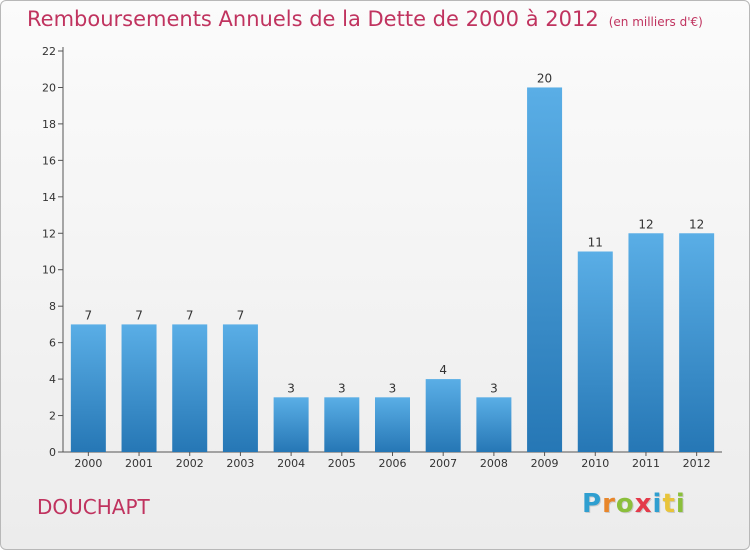 Image resolution: width=750 pixels, height=550 pixels. I want to click on data-label-2011: 12, so click(645, 224).